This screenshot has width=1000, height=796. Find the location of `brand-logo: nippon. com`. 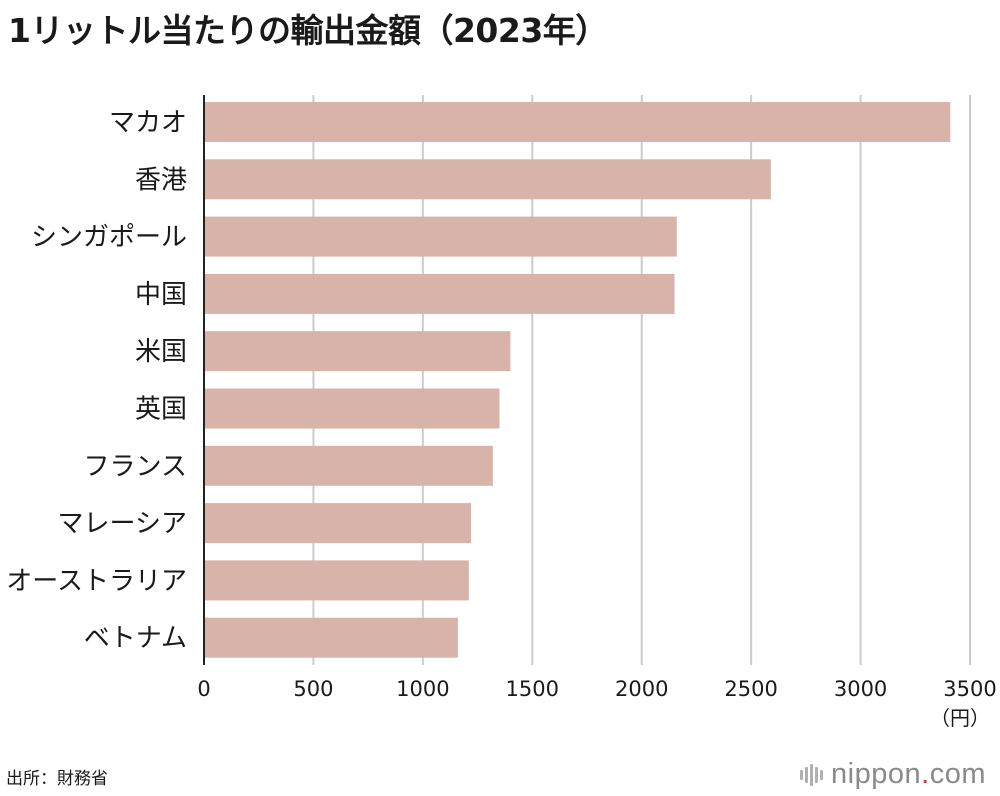

brand-logo: nippon. com is located at coordinates (893, 774).